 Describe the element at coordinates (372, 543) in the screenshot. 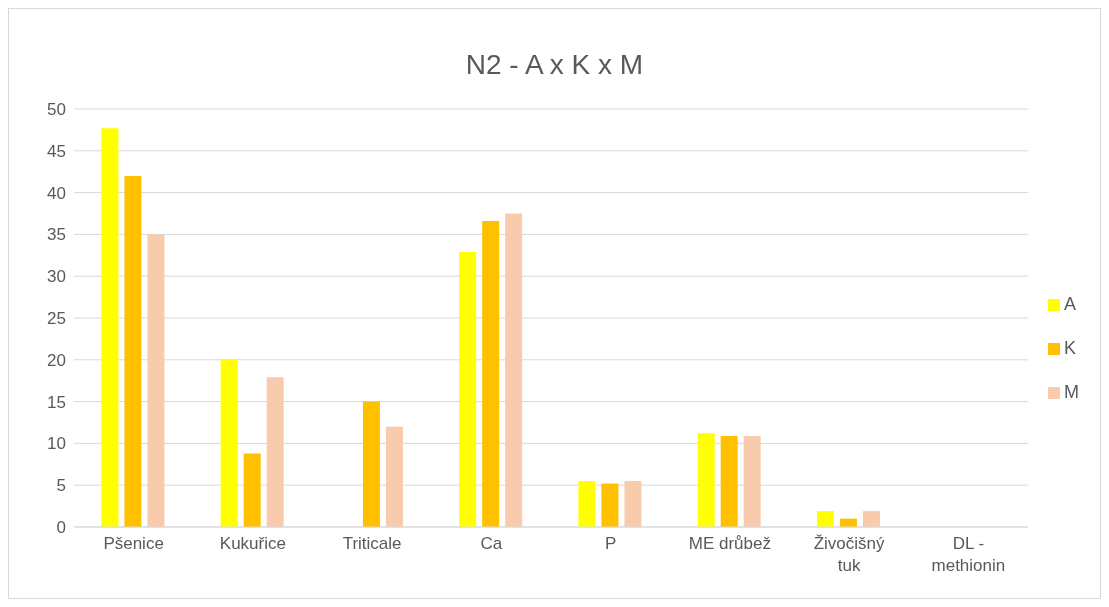

I see `x-tick-label: Triticale` at that location.